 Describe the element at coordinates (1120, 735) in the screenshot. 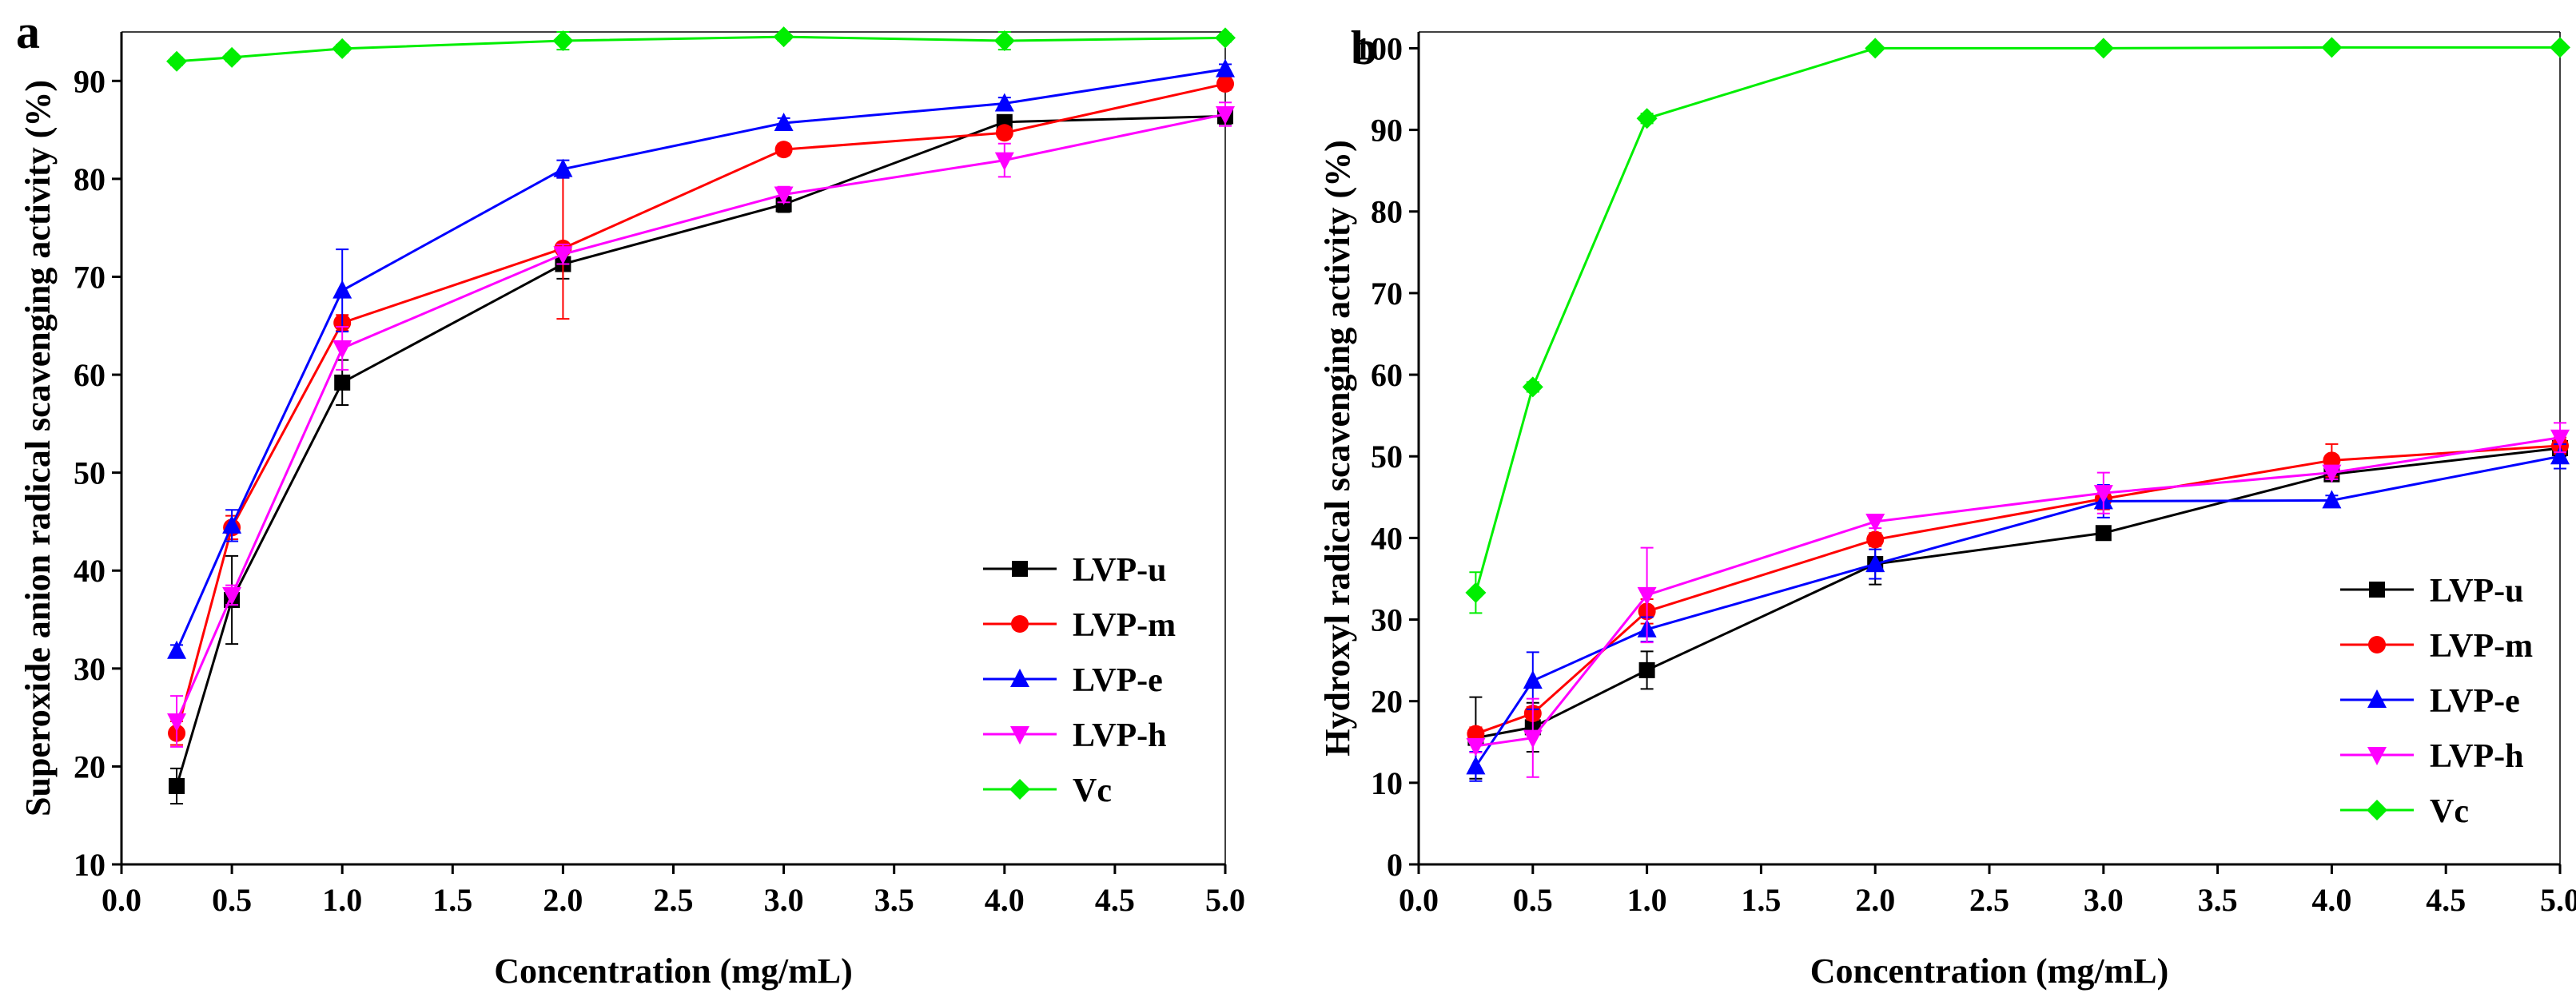

I see `legend-label: LVP-h` at that location.